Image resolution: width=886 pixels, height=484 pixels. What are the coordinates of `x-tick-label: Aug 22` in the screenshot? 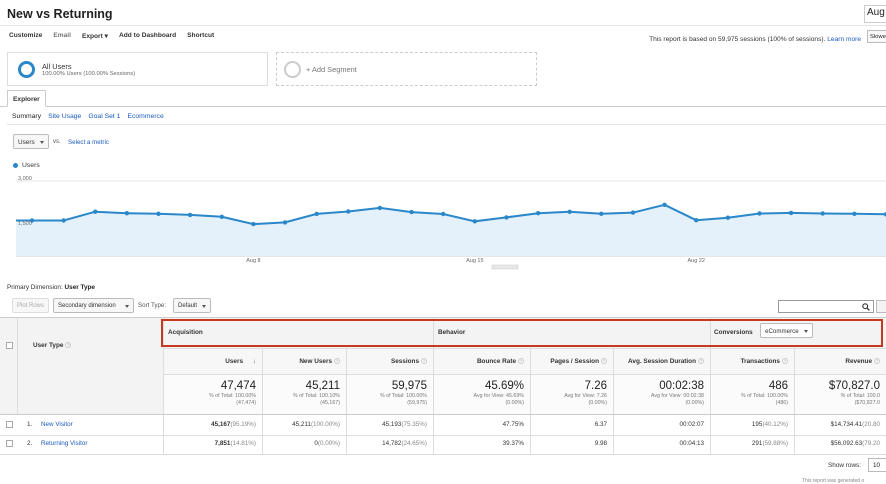 It's located at (696, 261).